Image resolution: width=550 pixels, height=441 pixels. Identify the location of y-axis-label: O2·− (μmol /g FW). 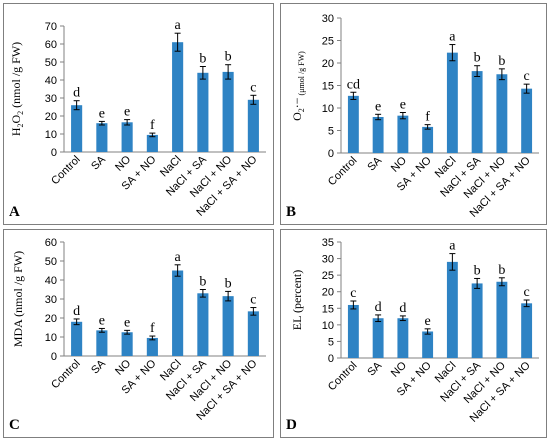
(298, 86).